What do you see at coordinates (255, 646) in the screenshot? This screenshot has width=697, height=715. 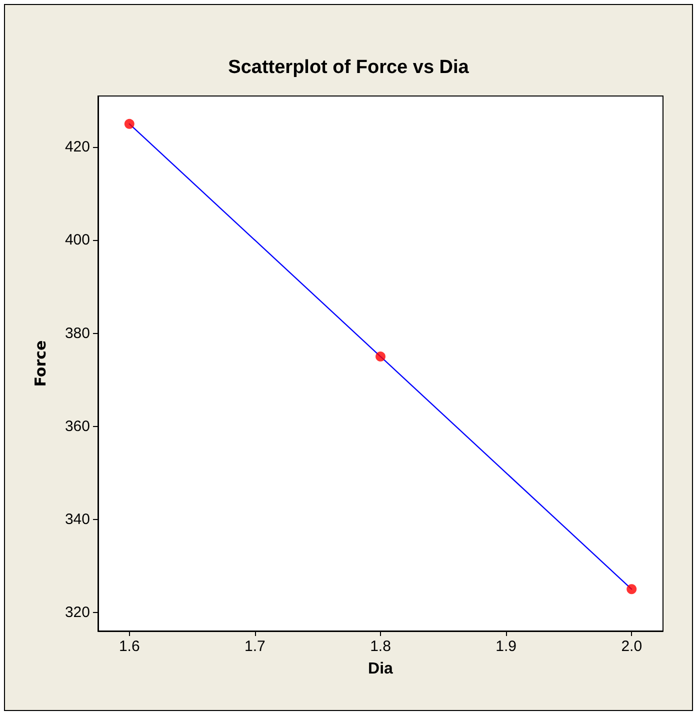 I see `x-tick-label: 1.7` at bounding box center [255, 646].